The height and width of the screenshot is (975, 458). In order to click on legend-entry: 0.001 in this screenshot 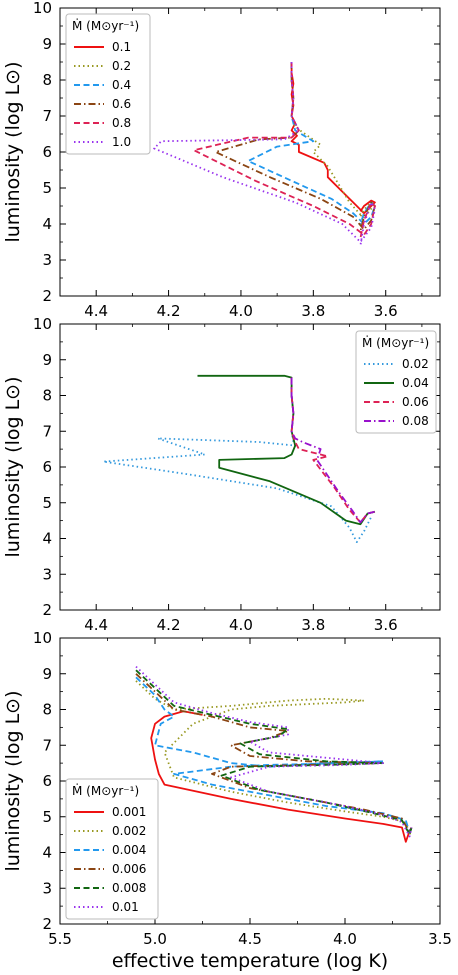, I will do `click(129, 812)`.